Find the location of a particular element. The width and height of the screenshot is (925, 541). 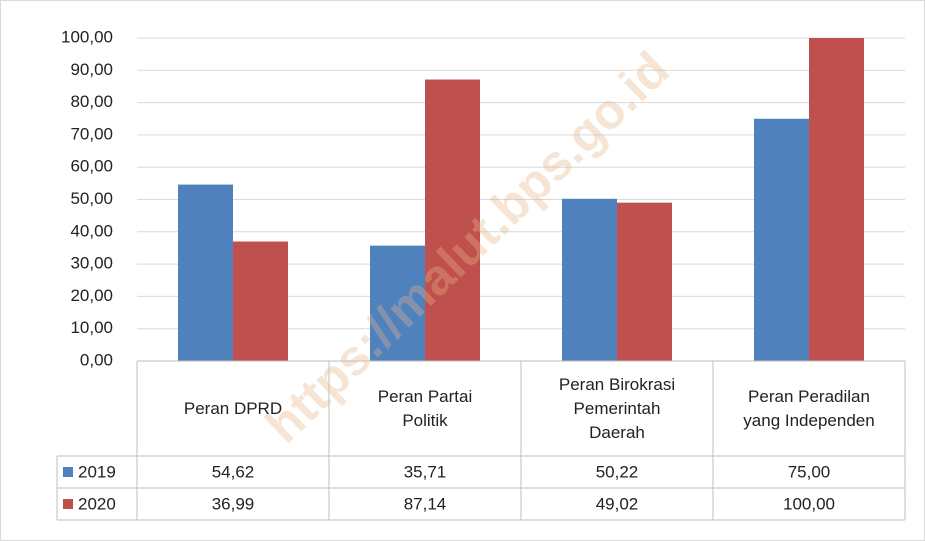

y-tick-label: 60,00 is located at coordinates (91, 166).